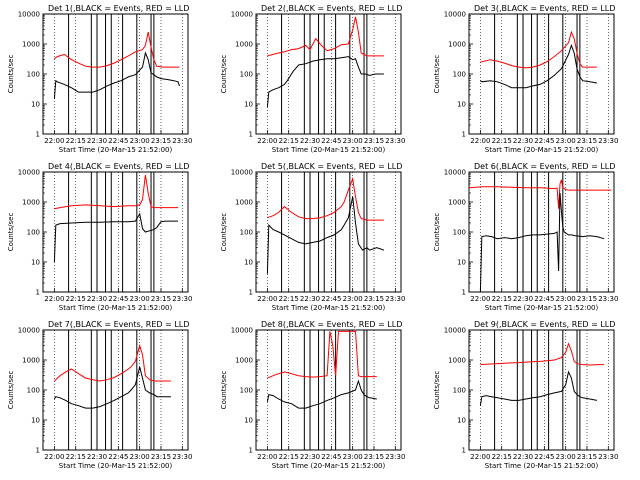 This screenshot has height=480, width=640. I want to click on panel-title: Det 4(,BLACK = Events, RED = LLD, so click(118, 166).